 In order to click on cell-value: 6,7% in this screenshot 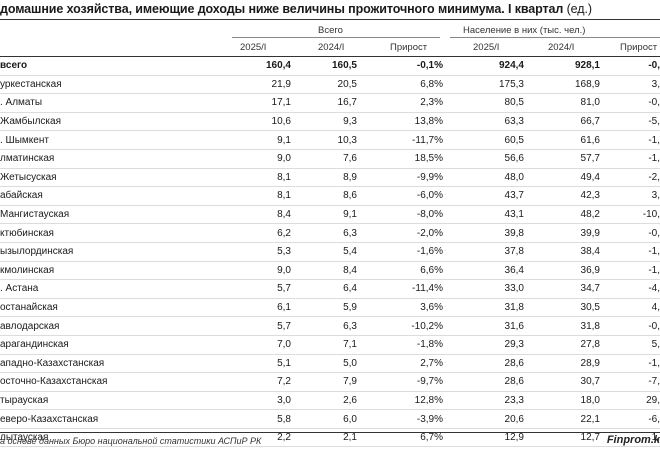, I will do `click(400, 438)`.